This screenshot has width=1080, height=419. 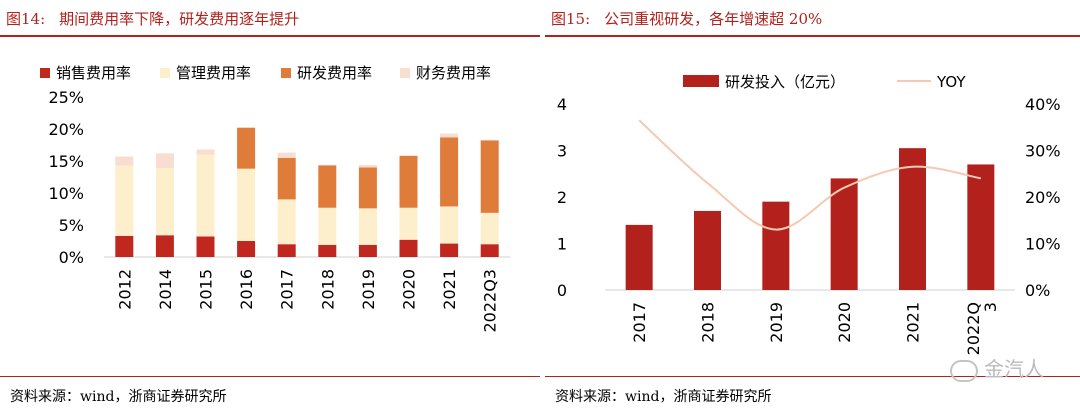 What do you see at coordinates (810, 175) in the screenshot?
I see `yoy-line` at bounding box center [810, 175].